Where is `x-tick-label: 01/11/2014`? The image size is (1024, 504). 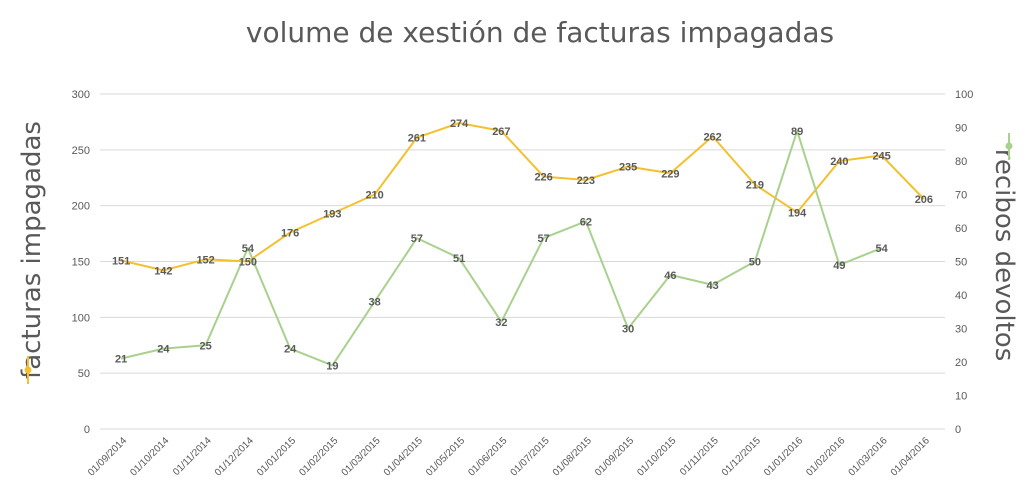 x-tick-label: 01/11/2014 is located at coordinates (192, 456).